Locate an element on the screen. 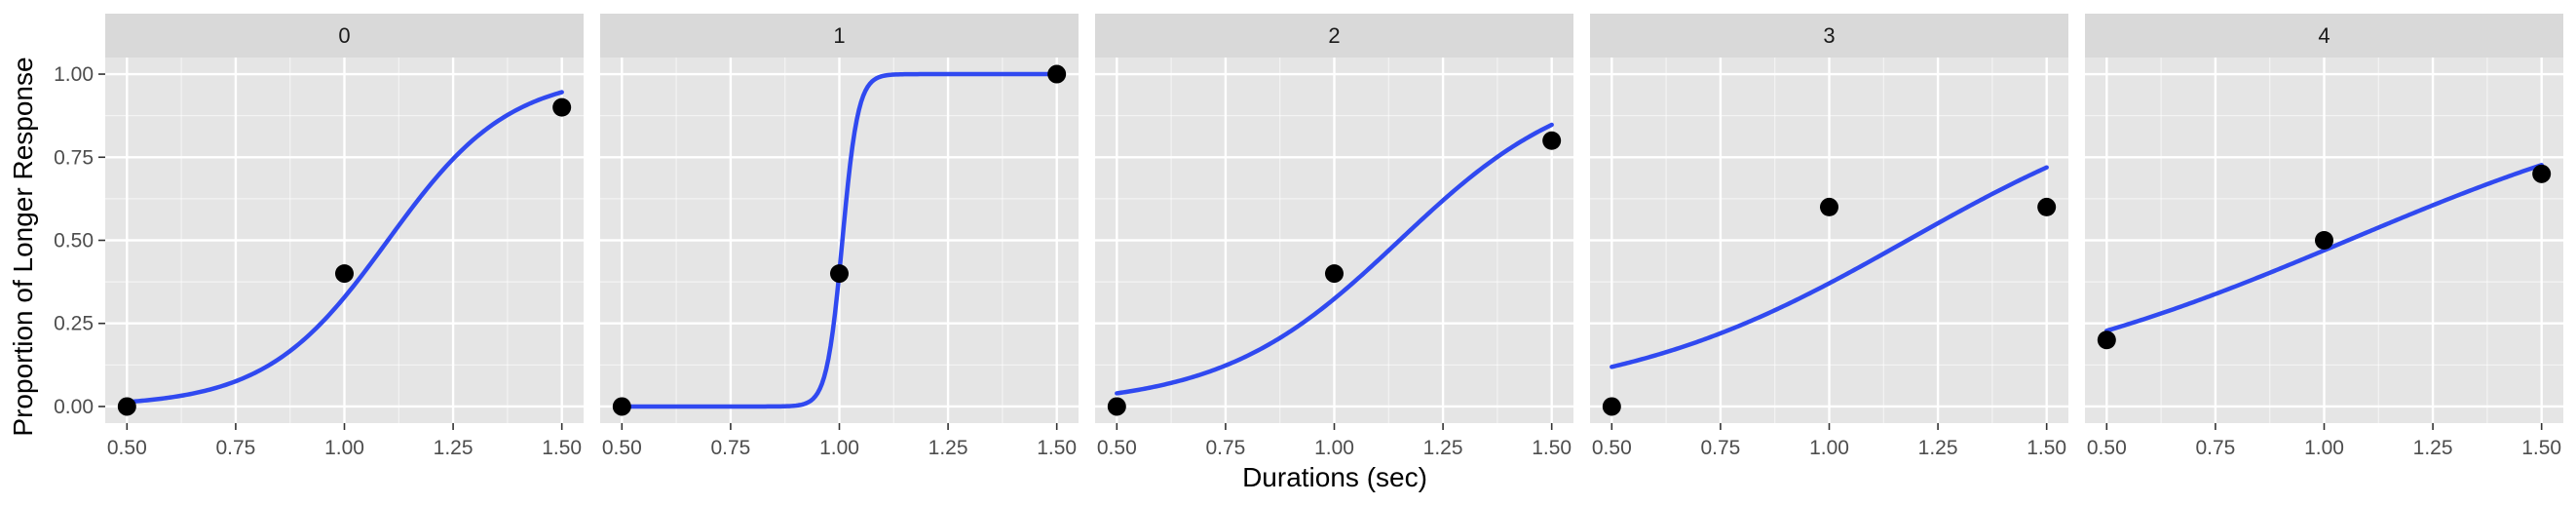  facet-label: 0 is located at coordinates (344, 35).